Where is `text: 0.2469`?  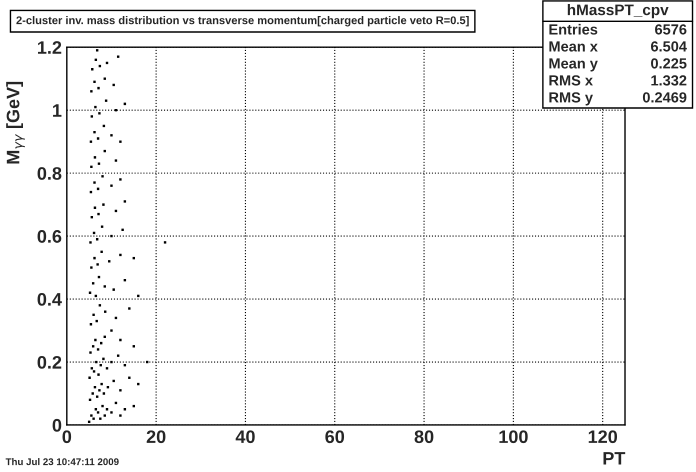 text: 0.2469 is located at coordinates (664, 97).